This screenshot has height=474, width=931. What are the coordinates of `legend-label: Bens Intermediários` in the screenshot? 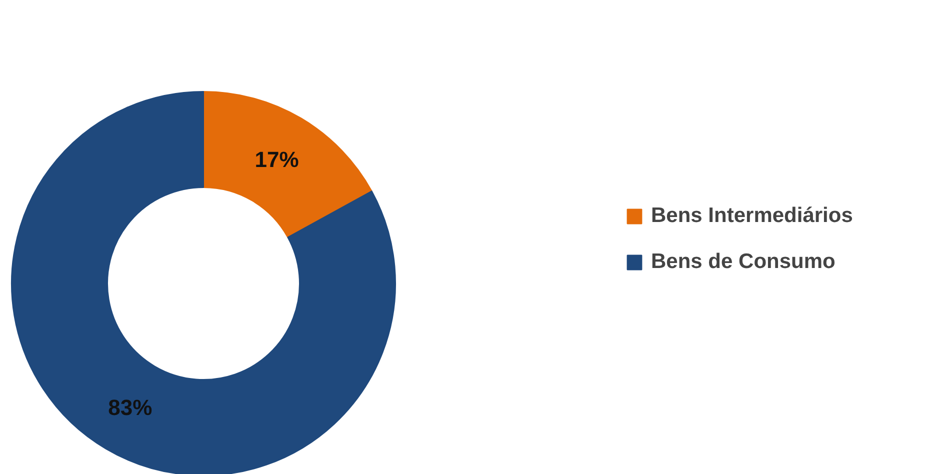 It's located at (752, 216).